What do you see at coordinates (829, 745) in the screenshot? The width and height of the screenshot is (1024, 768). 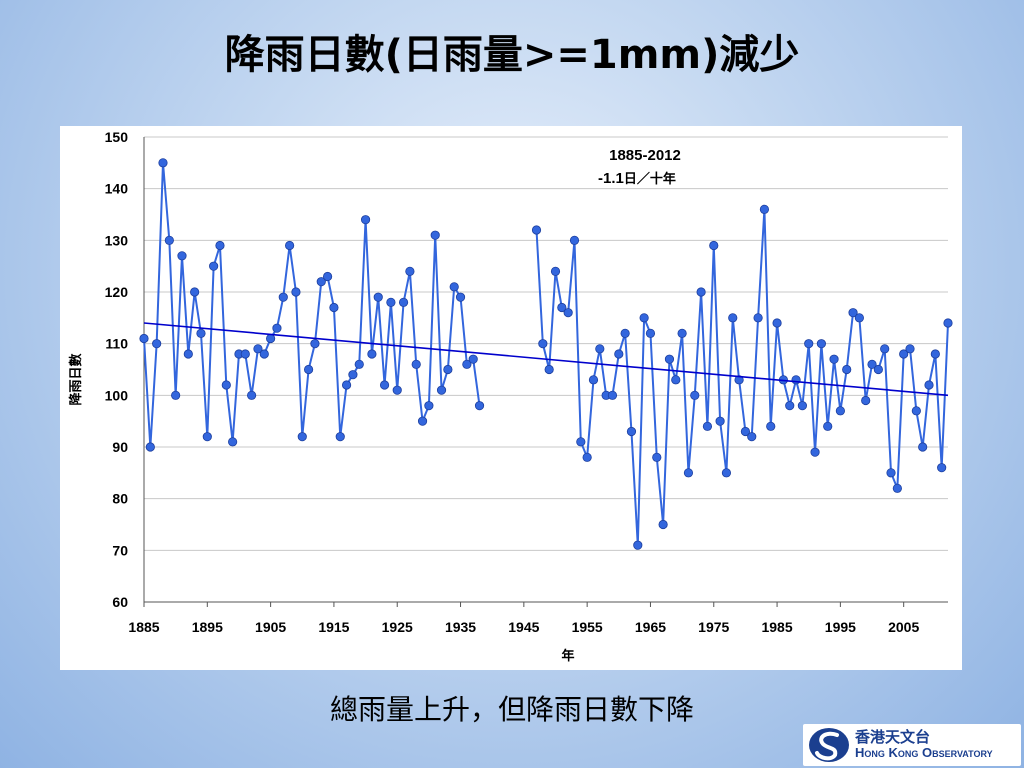 I see `hko-logo-icon` at bounding box center [829, 745].